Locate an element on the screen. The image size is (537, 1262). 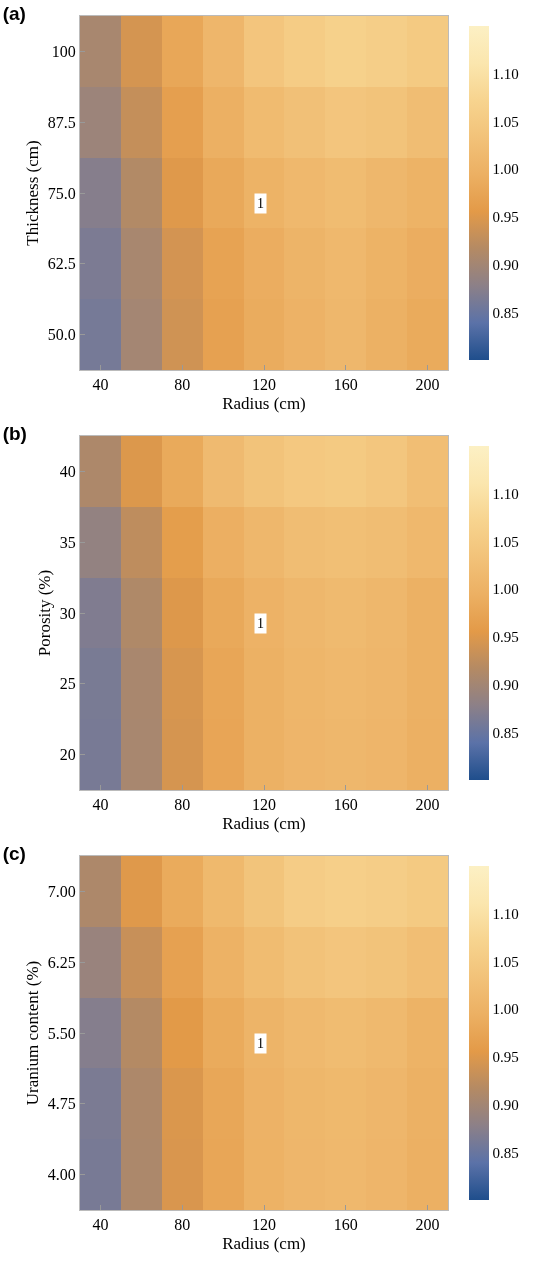
y-tick-label: 6.25 is located at coordinates (61, 962).